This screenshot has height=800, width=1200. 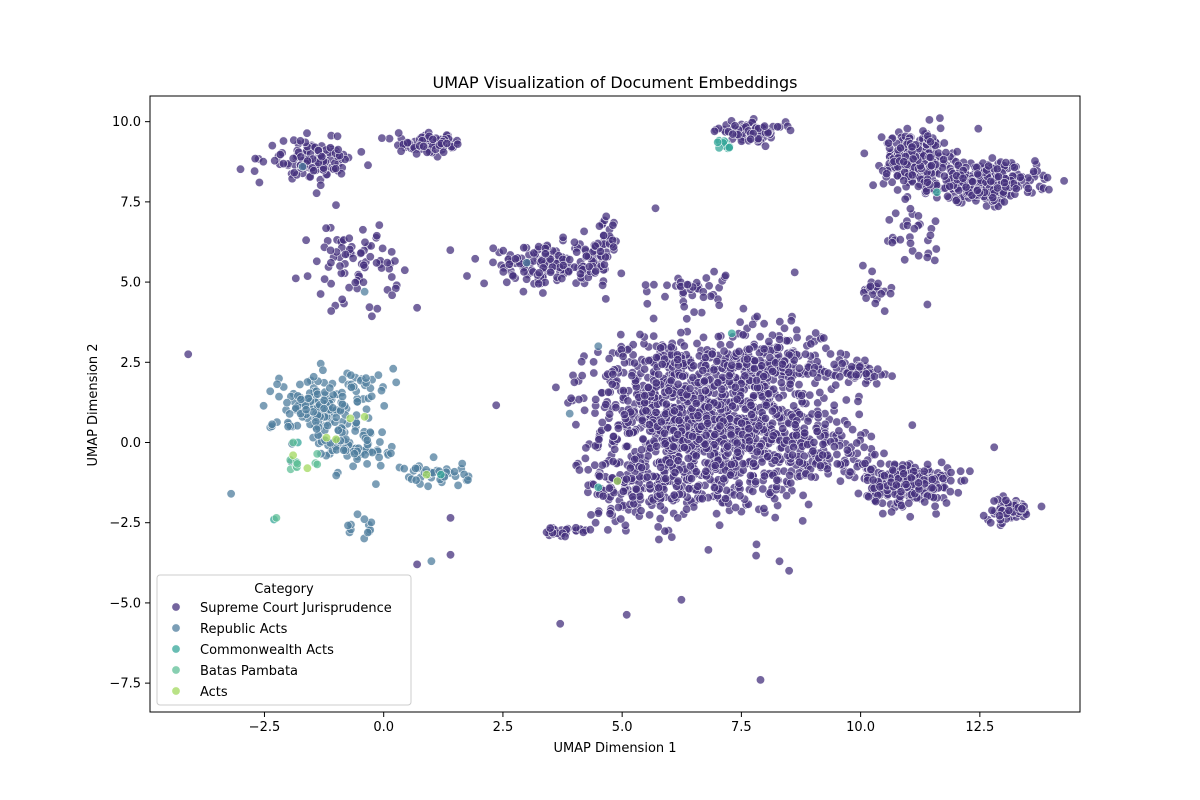 I want to click on legend-label: Republic Acts, so click(x=244, y=629).